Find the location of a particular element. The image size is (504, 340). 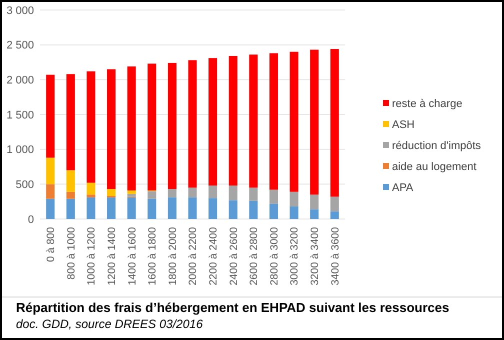

y-tick-label: 0 is located at coordinates (31, 220).